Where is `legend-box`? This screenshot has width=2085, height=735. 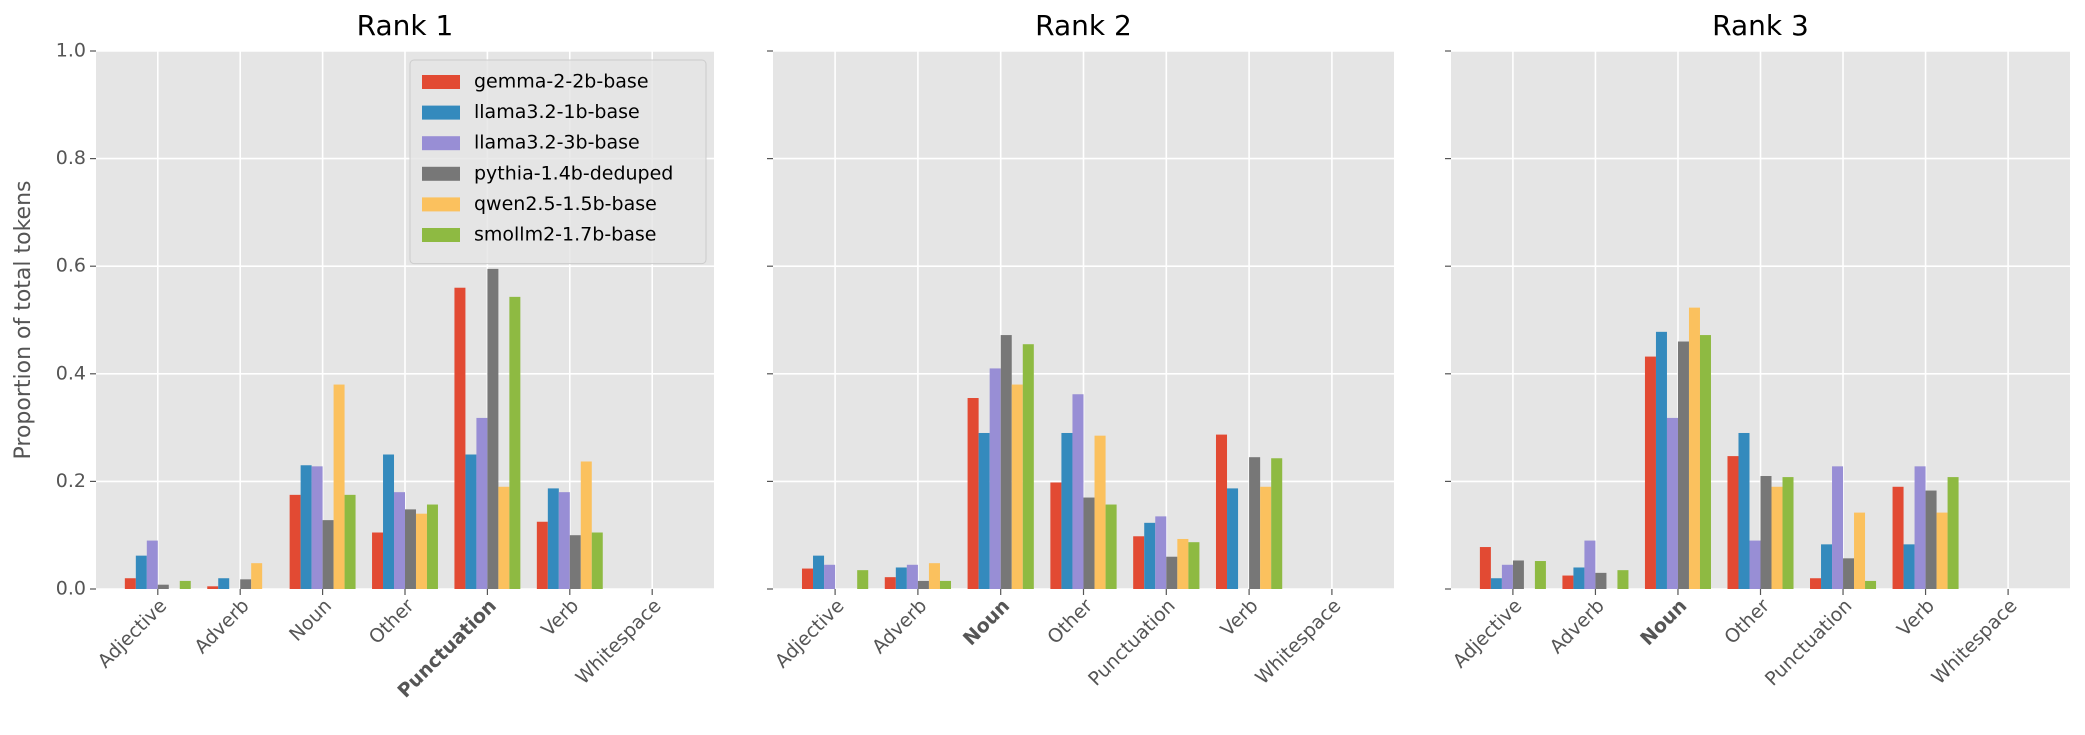
legend-box is located at coordinates (558, 162).